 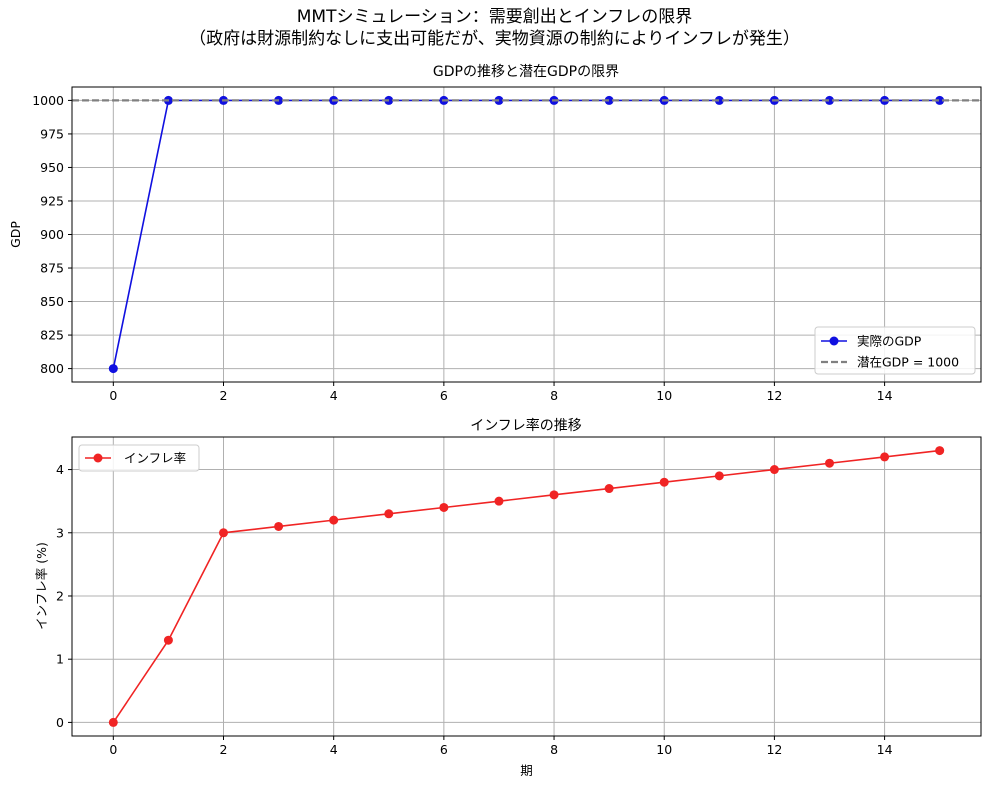 What do you see at coordinates (52, 368) in the screenshot?
I see `gdp-ytick-label: 800` at bounding box center [52, 368].